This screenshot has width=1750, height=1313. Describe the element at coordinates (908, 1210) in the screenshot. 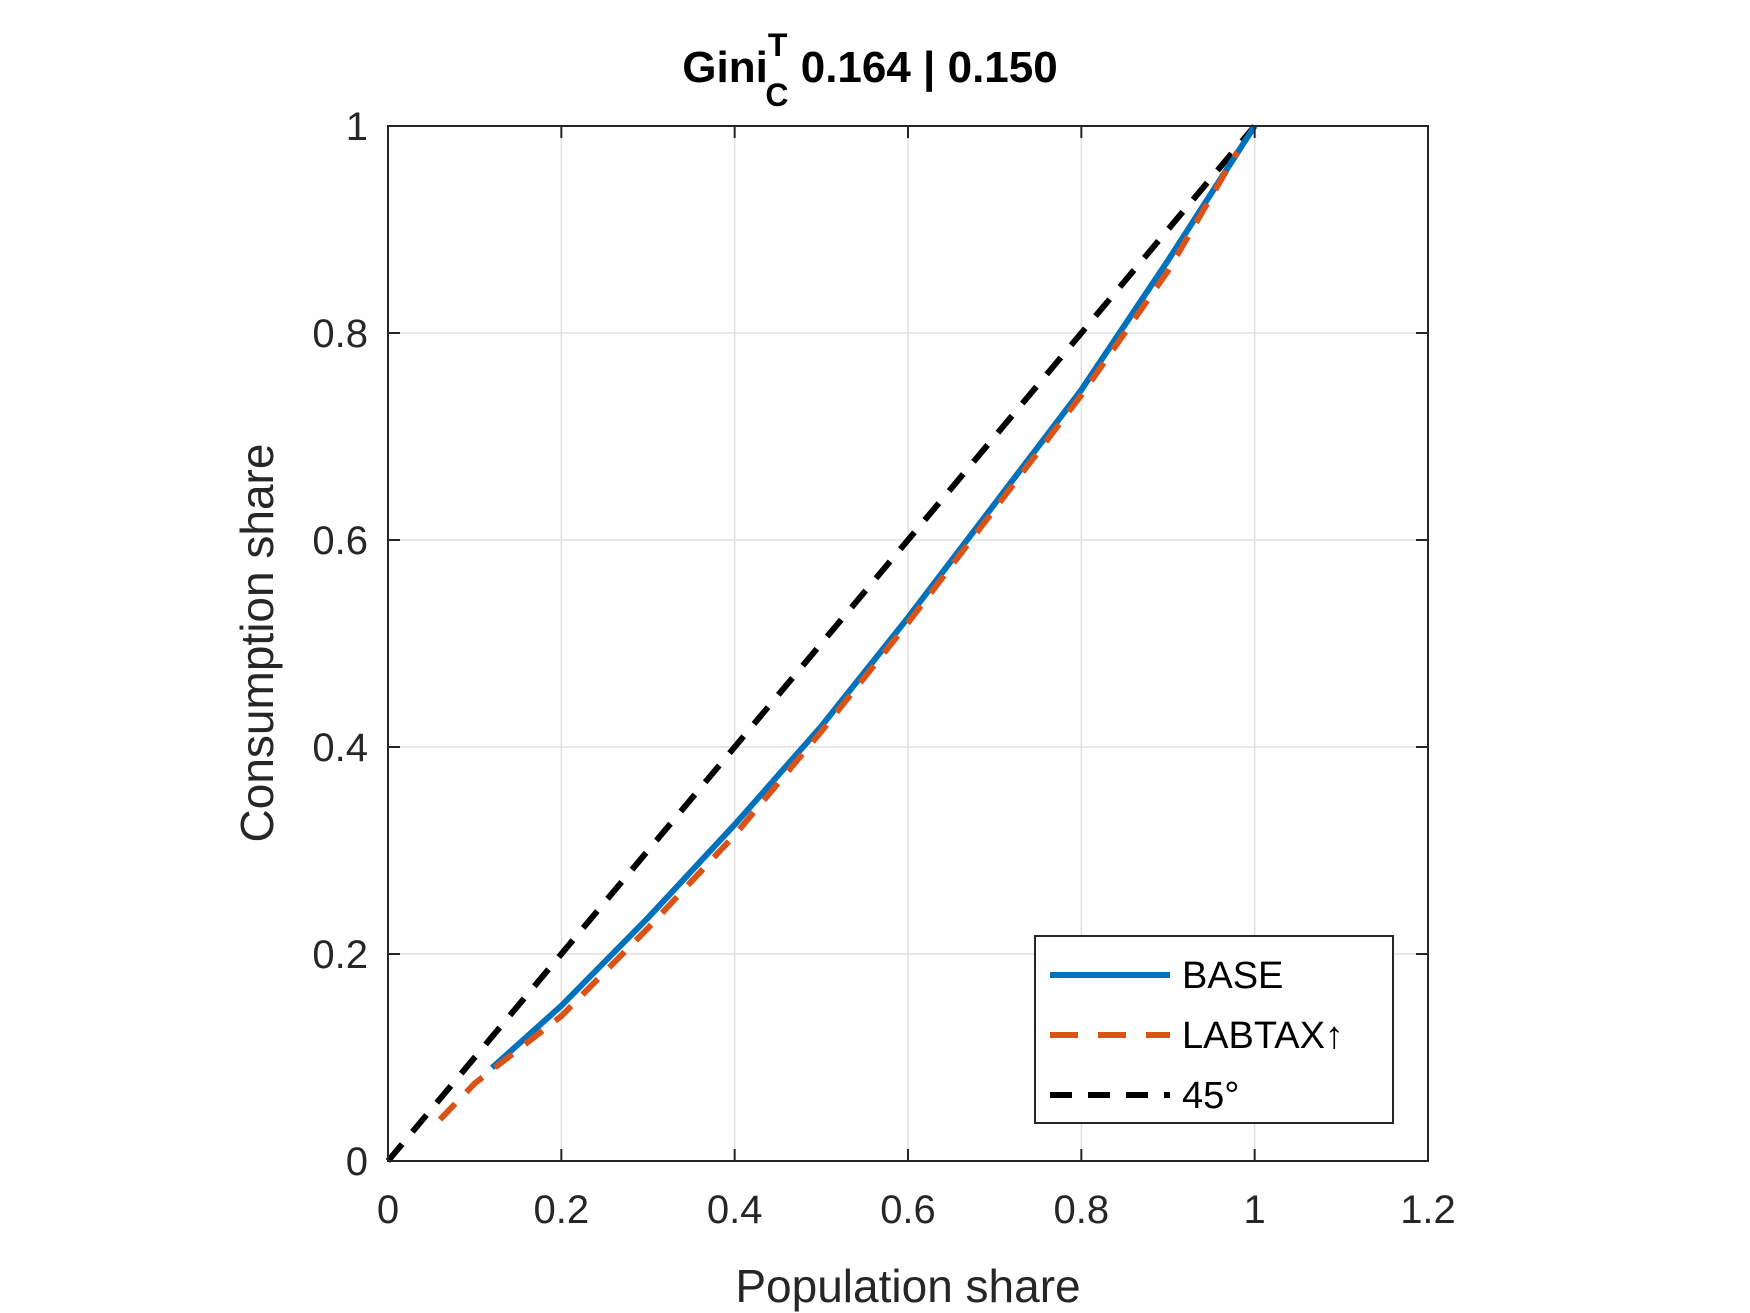

I see `x-tick-label: 0.6` at that location.